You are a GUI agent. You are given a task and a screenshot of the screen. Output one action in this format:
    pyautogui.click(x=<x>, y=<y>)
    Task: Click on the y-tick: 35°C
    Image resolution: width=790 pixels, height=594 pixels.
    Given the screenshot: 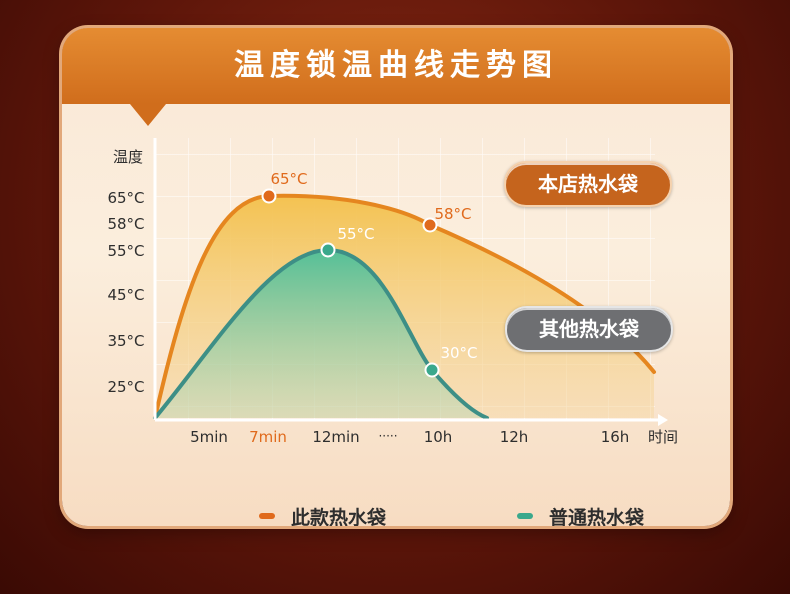 What is the action you would take?
    pyautogui.click(x=125, y=341)
    